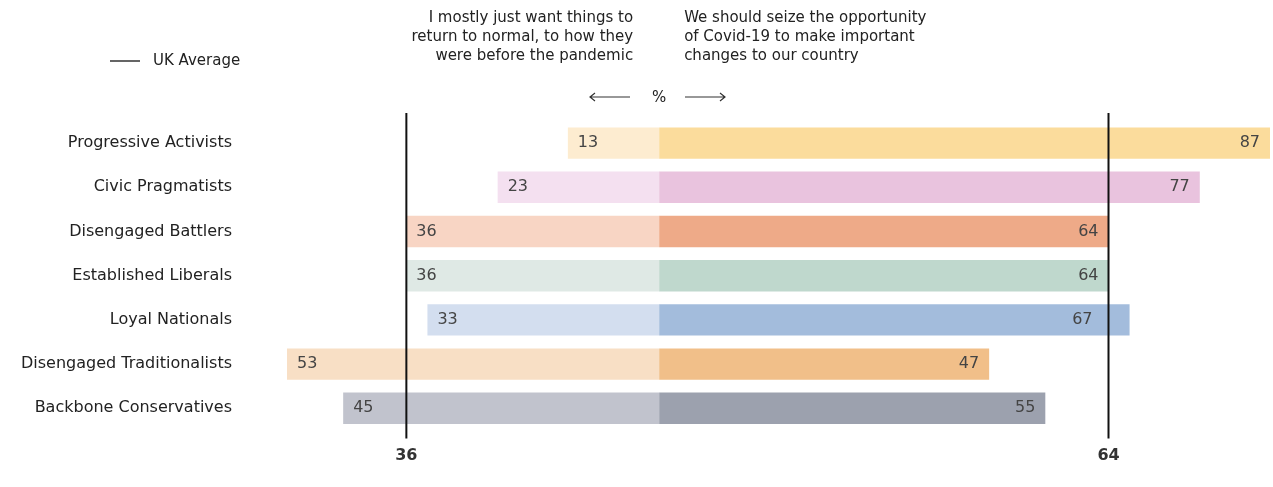 This screenshot has height=487, width=1273. Describe the element at coordinates (522, 36) in the screenshot. I see `text: I mostly just want things to return to normal, to how they were before the pandemic` at that location.